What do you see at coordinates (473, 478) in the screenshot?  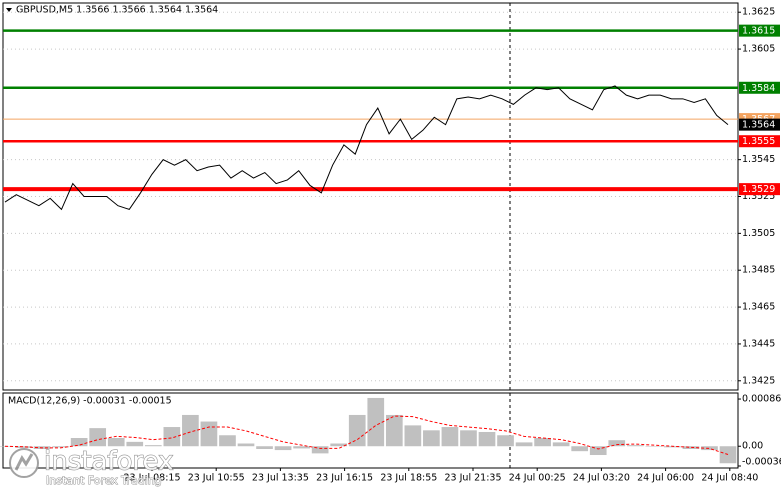 I see `x-tick-label: 23 Jul 21:35` at bounding box center [473, 478].